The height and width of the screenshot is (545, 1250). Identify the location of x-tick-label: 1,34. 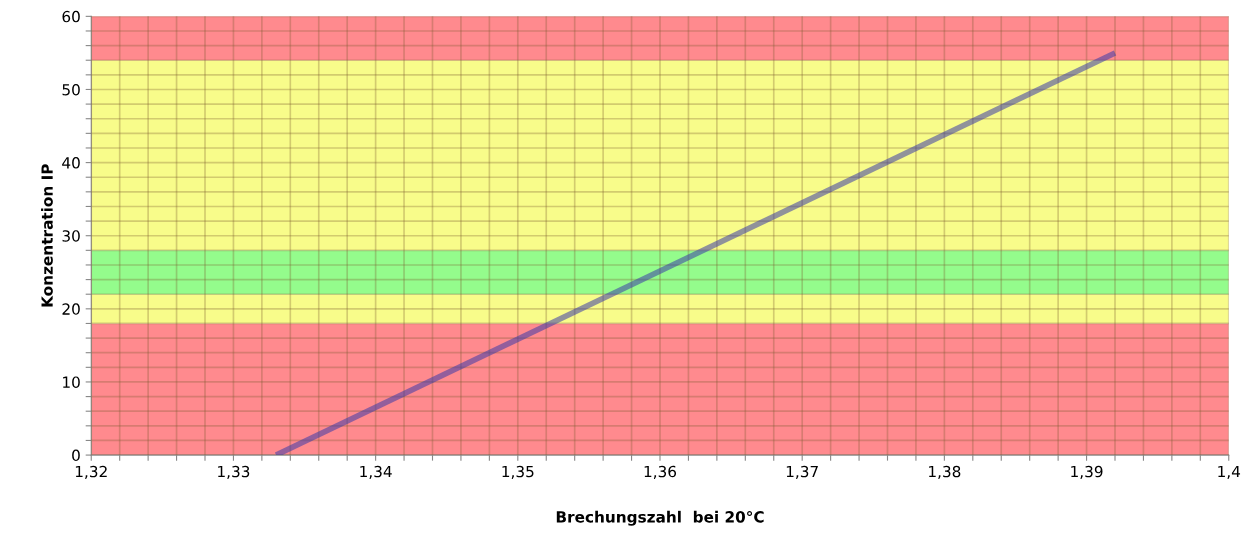
(376, 472).